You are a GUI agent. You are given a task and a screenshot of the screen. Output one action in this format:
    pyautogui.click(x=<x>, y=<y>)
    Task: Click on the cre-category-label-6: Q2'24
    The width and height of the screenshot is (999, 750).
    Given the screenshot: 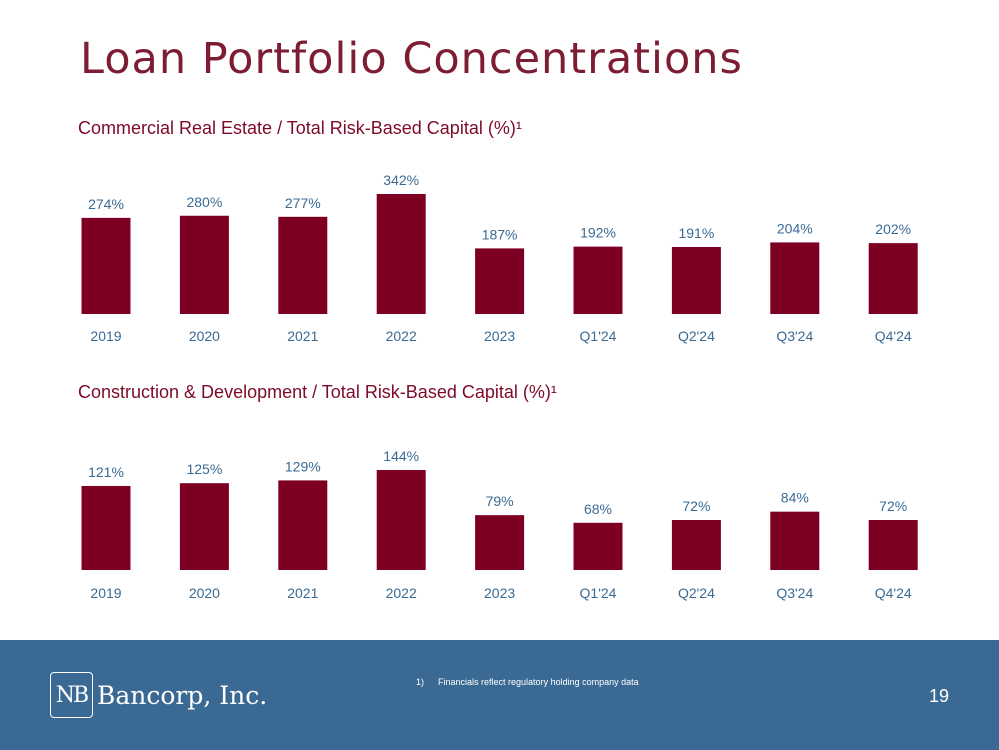 What is the action you would take?
    pyautogui.click(x=696, y=336)
    